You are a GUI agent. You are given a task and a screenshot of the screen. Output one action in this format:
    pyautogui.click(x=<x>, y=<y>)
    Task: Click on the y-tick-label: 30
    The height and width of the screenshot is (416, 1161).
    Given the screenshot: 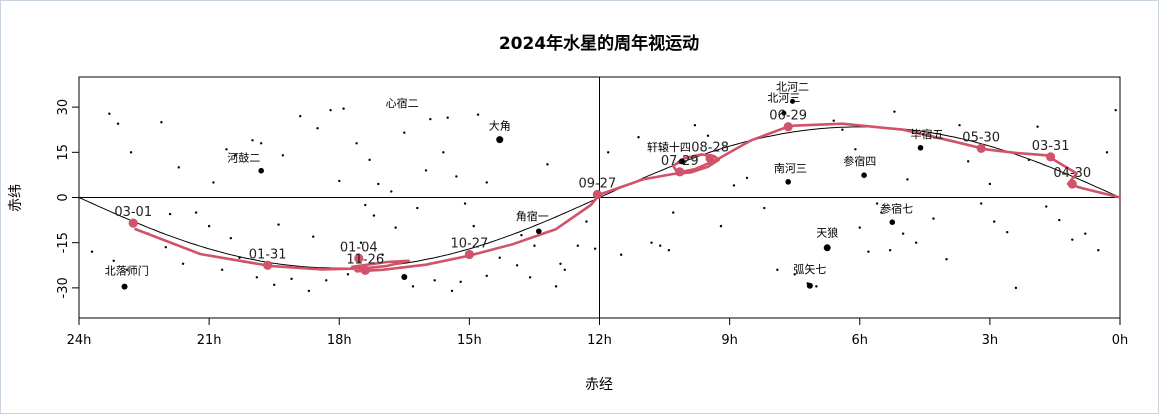 What is the action you would take?
    pyautogui.click(x=63, y=107)
    